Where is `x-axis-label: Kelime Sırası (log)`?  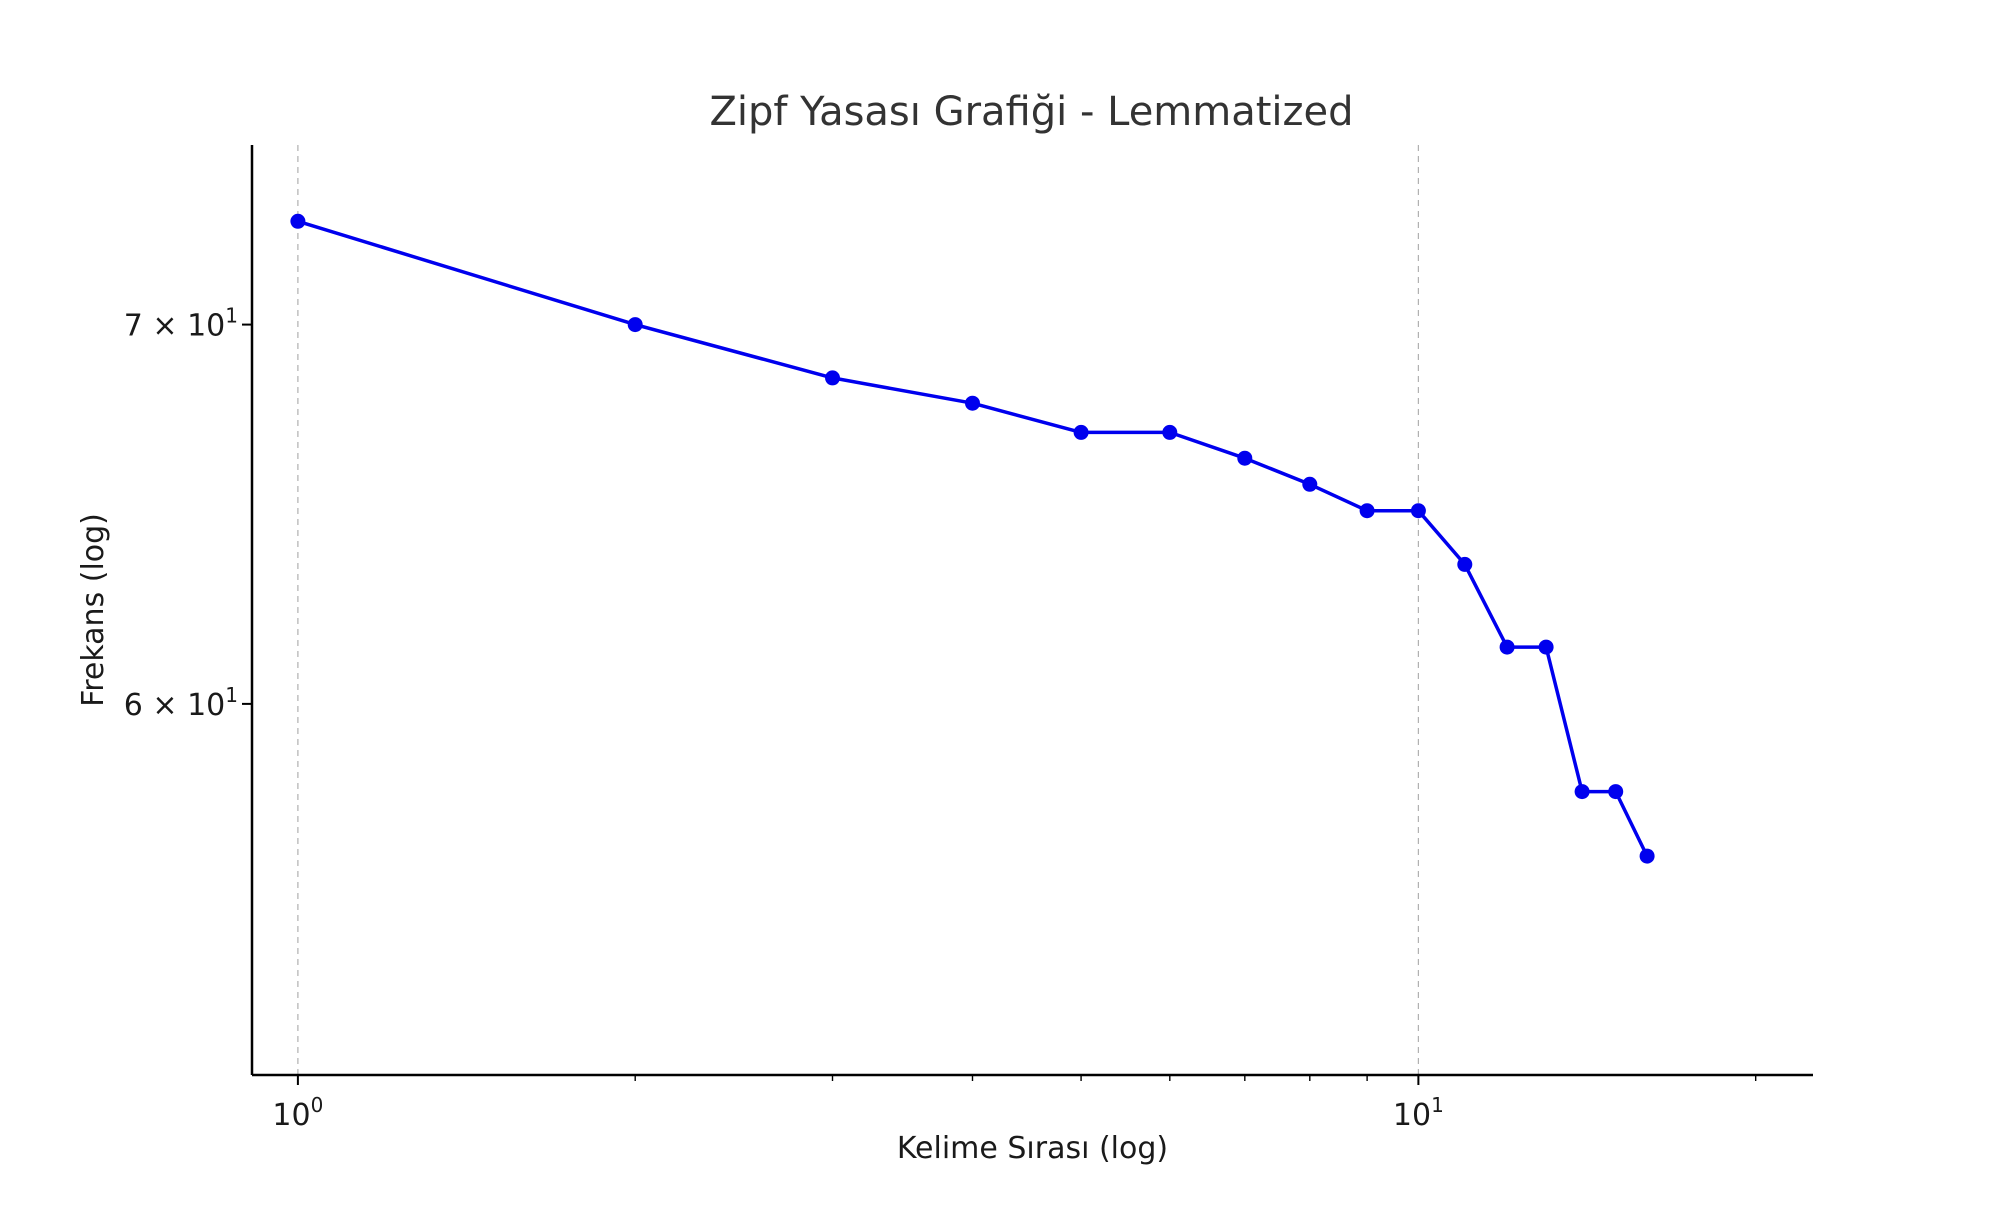 x-axis-label: Kelime Sırası (log) is located at coordinates (1032, 1148).